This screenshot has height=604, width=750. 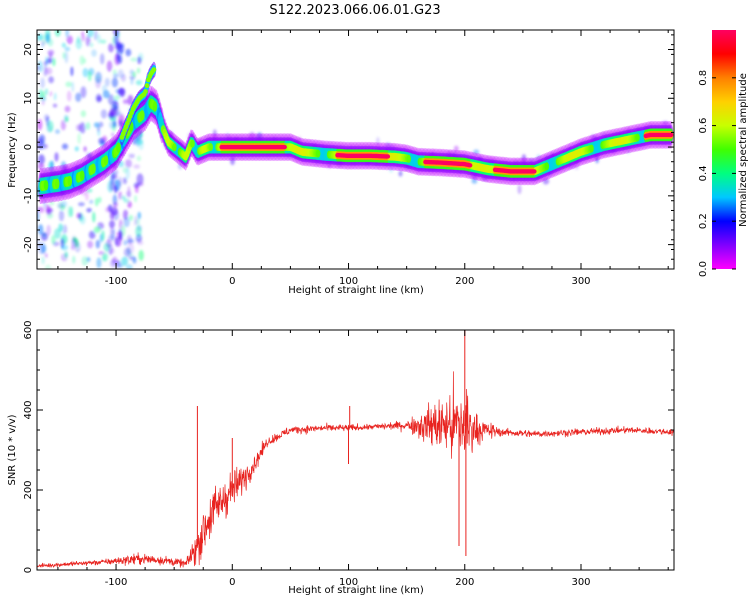 What do you see at coordinates (356, 590) in the screenshot?
I see `snr-xlabel: Height of straight line (km)` at bounding box center [356, 590].